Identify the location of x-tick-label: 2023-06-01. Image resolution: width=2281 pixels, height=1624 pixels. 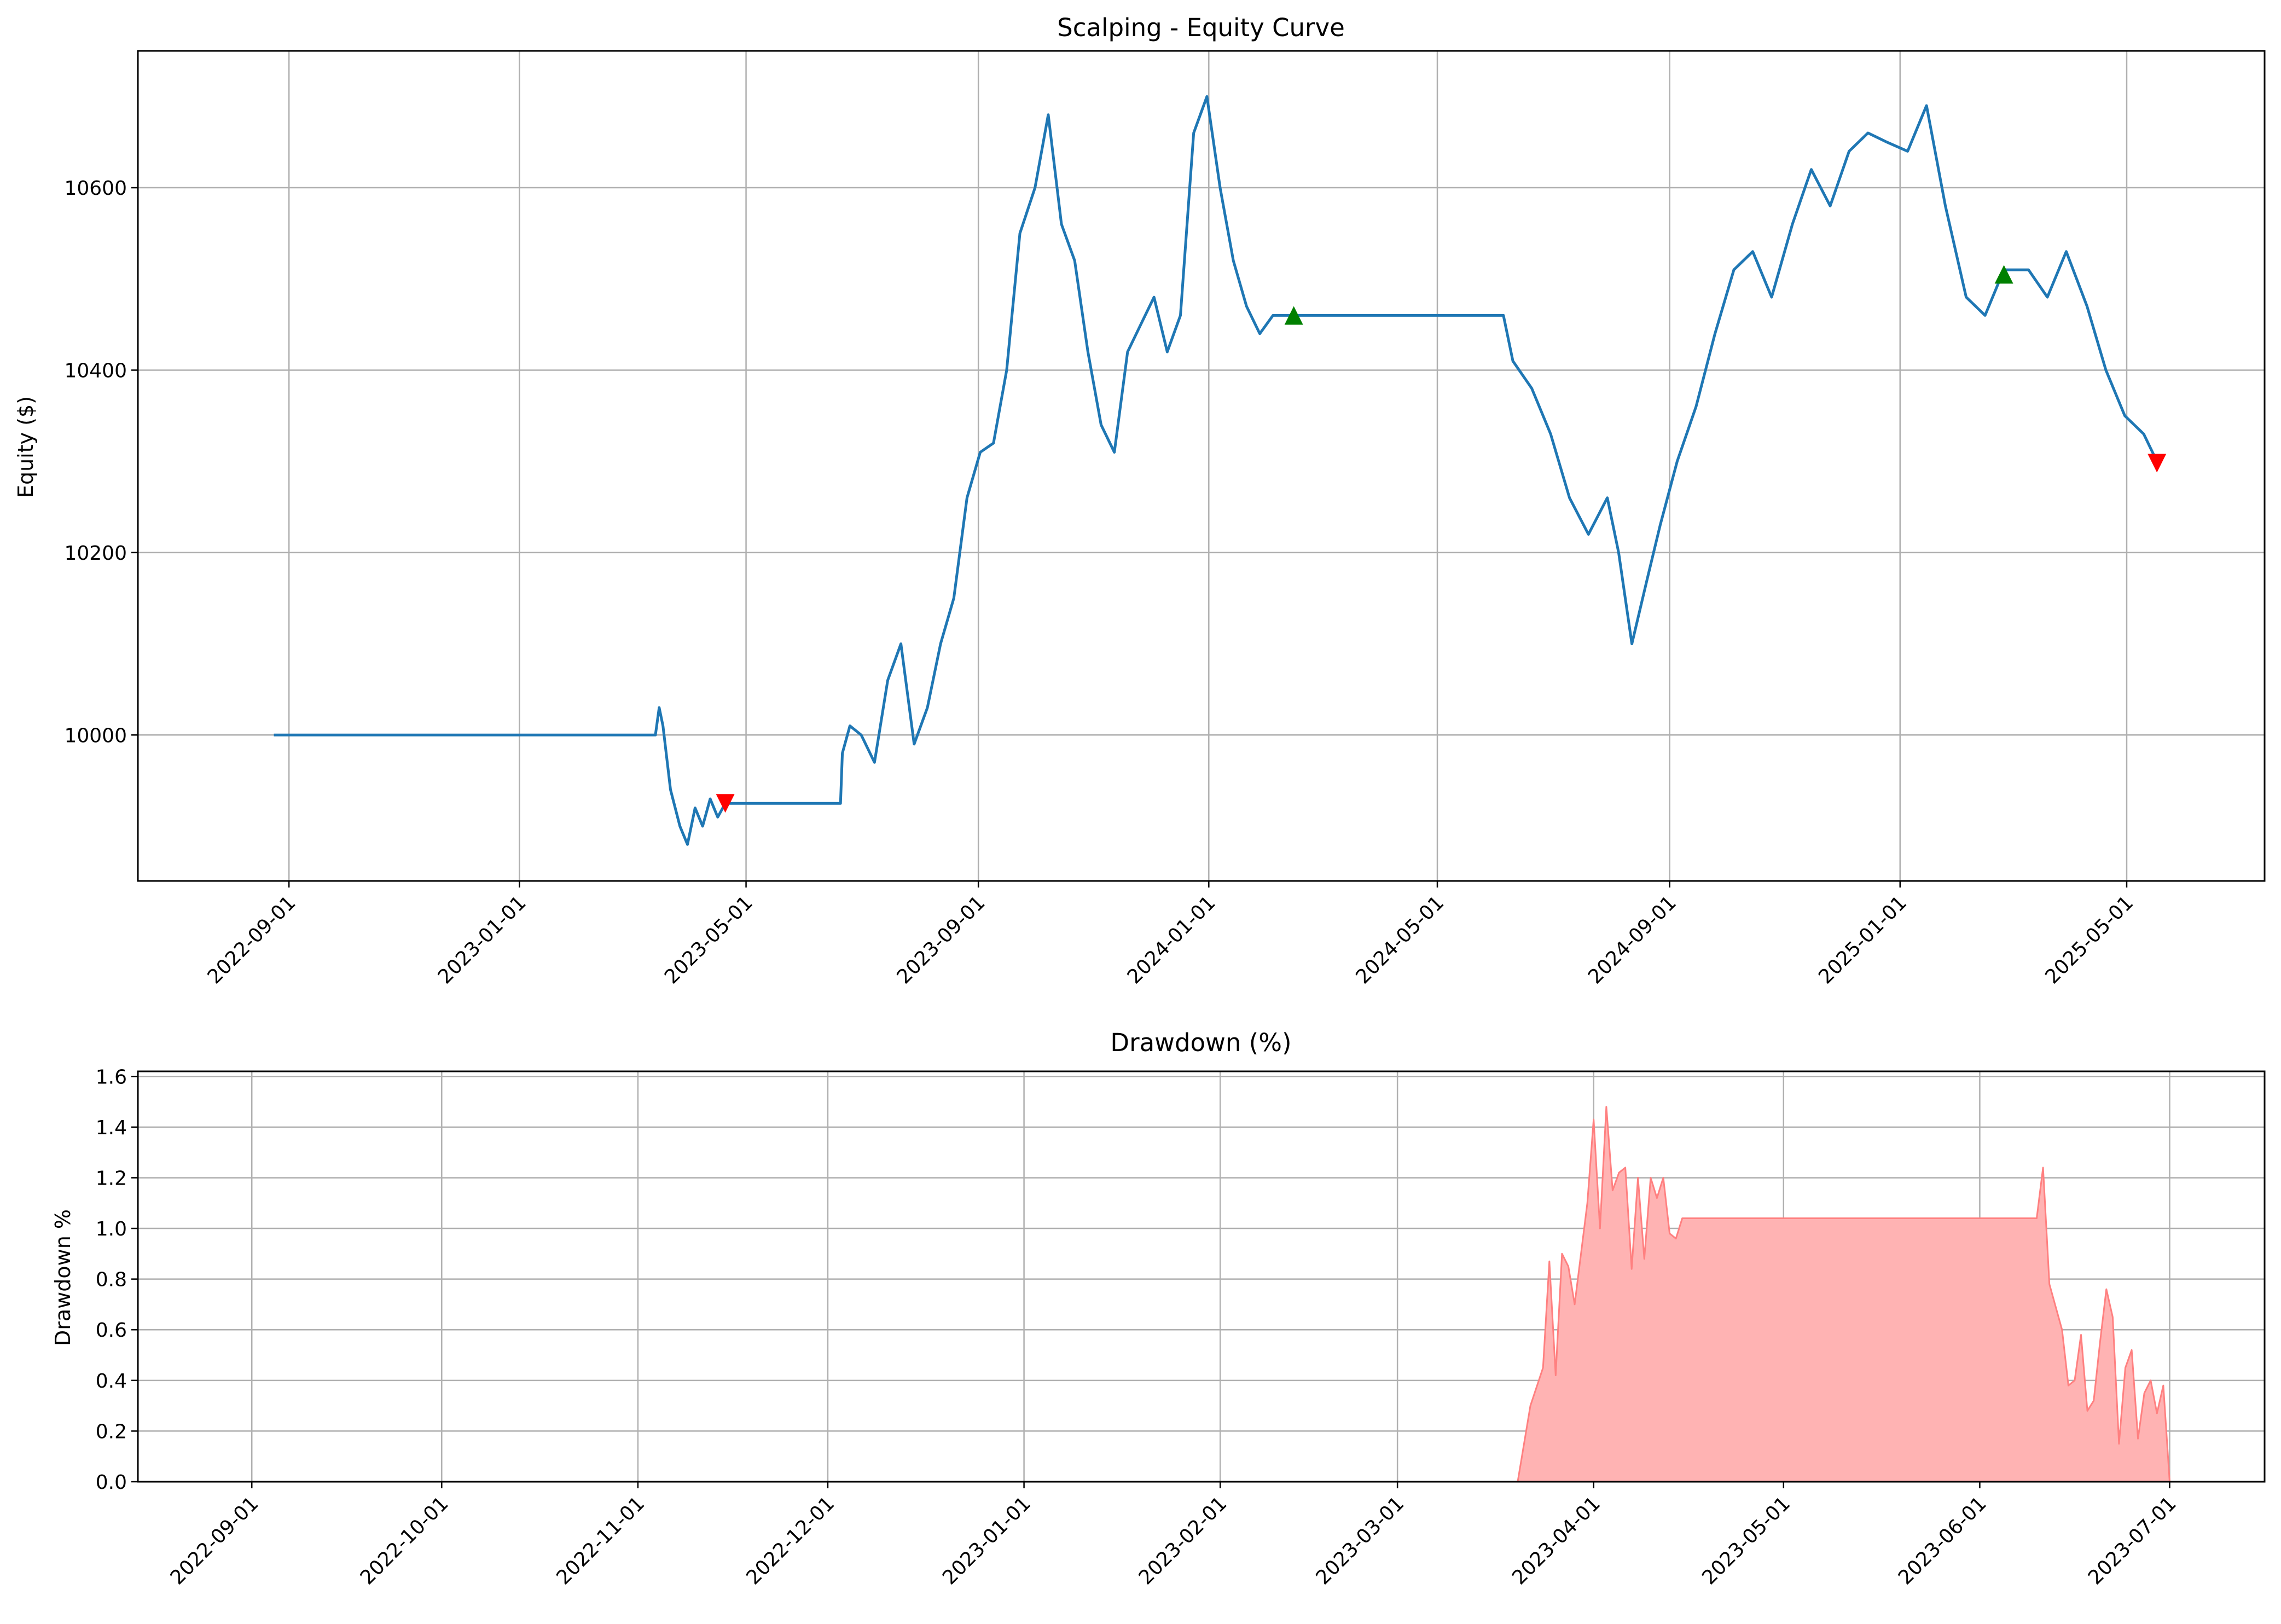
(1942, 1540).